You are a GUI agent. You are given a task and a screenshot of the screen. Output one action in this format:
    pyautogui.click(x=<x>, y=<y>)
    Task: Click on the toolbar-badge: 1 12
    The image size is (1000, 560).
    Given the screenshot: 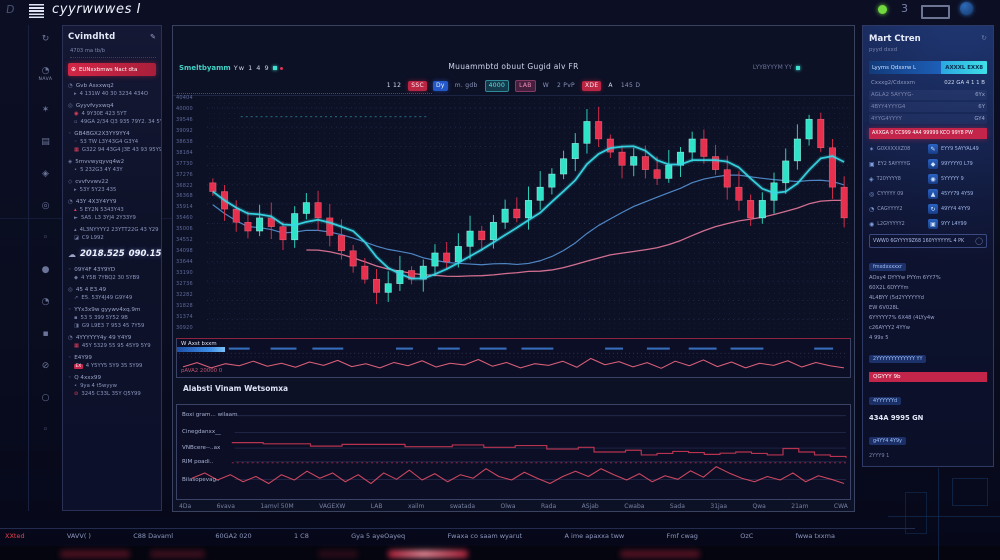 What is the action you would take?
    pyautogui.click(x=394, y=85)
    